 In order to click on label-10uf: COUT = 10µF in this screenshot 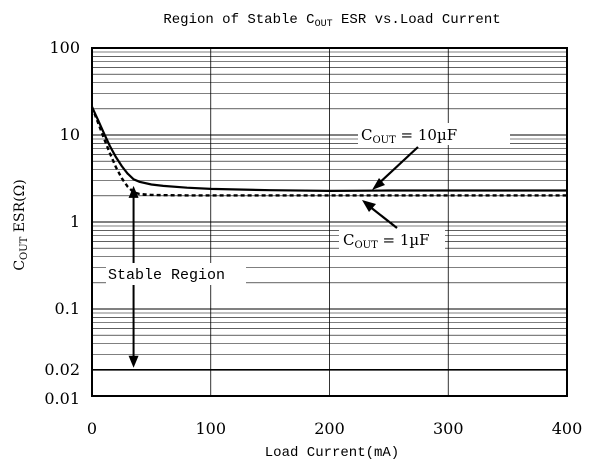, I will do `click(409, 136)`.